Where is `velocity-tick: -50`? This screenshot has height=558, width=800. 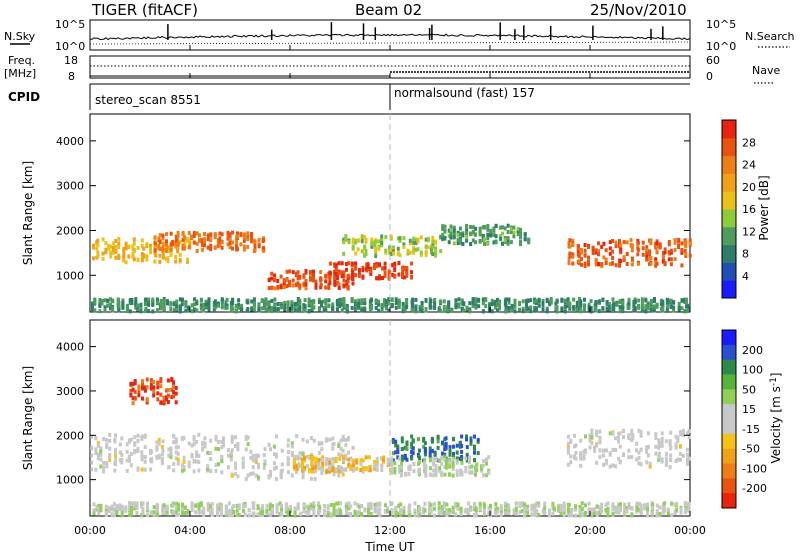 velocity-tick: -50 is located at coordinates (751, 449).